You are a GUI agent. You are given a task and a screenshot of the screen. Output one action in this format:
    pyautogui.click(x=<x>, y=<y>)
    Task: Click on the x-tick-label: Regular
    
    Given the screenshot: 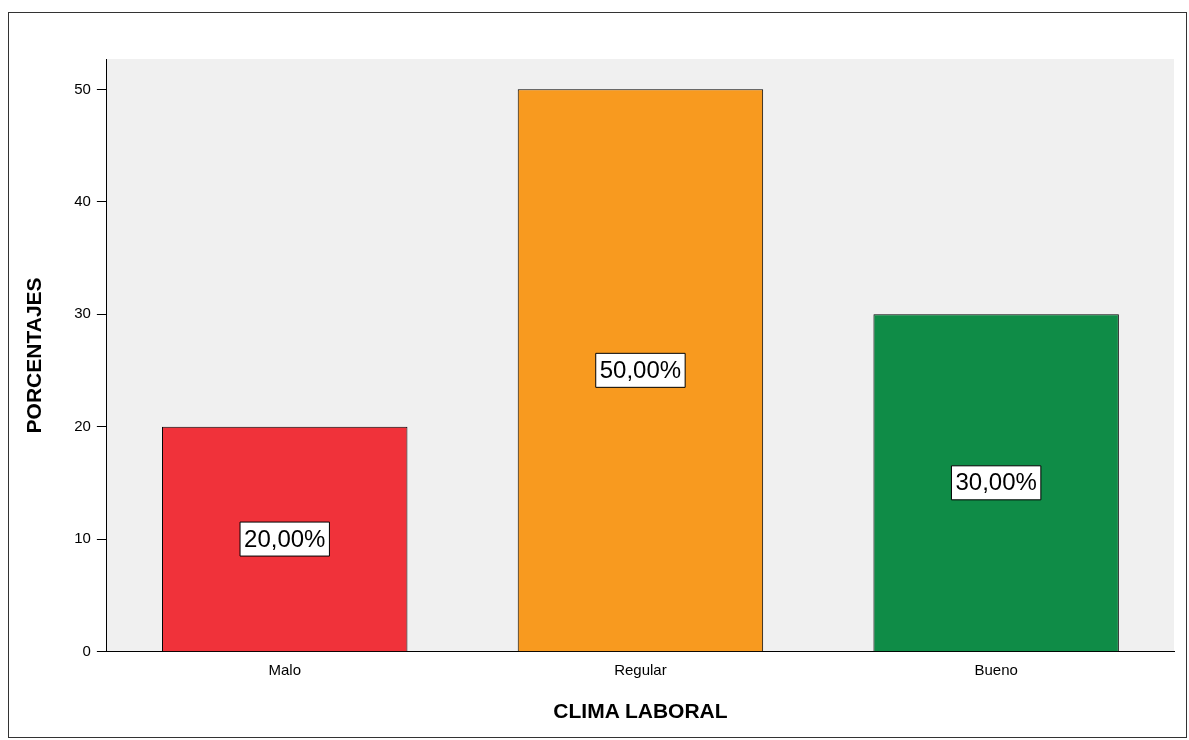 What is the action you would take?
    pyautogui.click(x=640, y=669)
    